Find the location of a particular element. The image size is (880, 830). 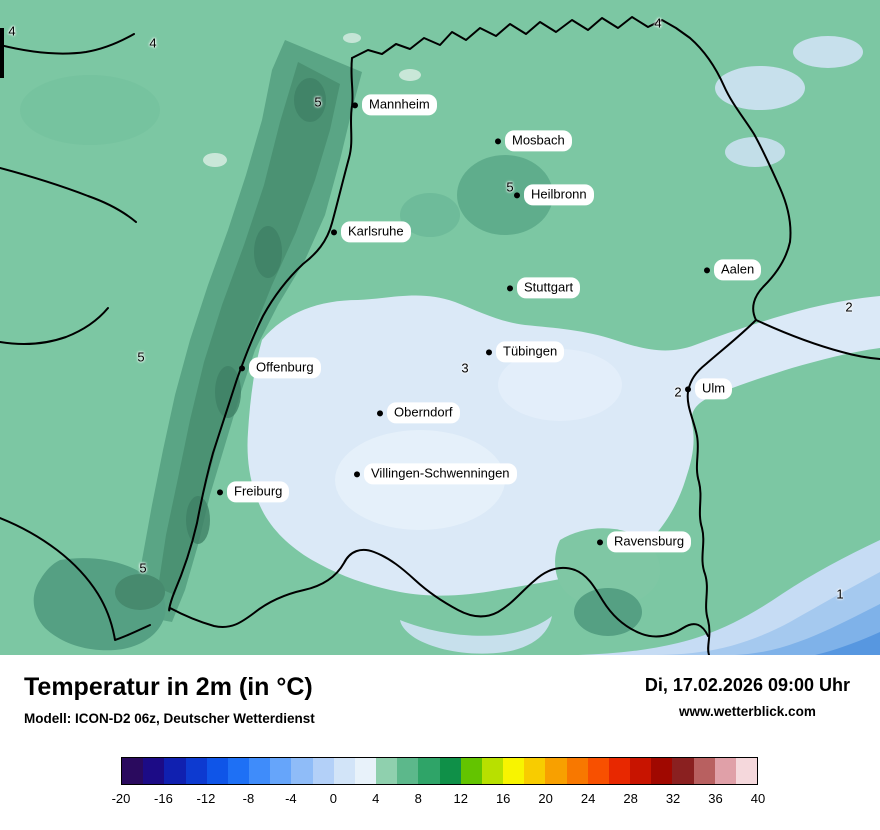

city-marker: Aalen is located at coordinates (733, 270).